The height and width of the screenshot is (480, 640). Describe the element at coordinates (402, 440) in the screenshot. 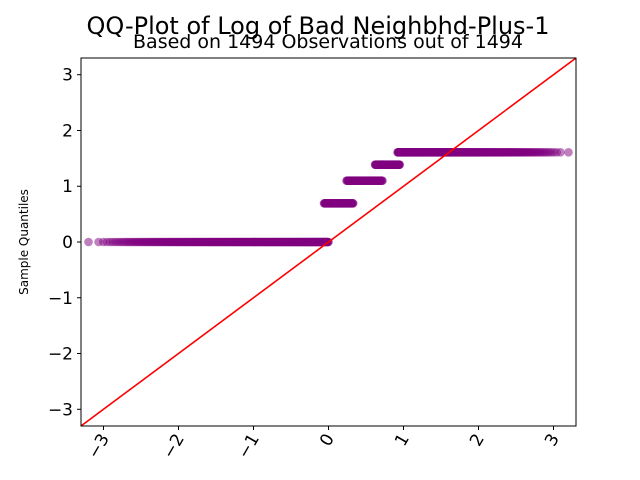

I see `x-tick-label: 1` at that location.